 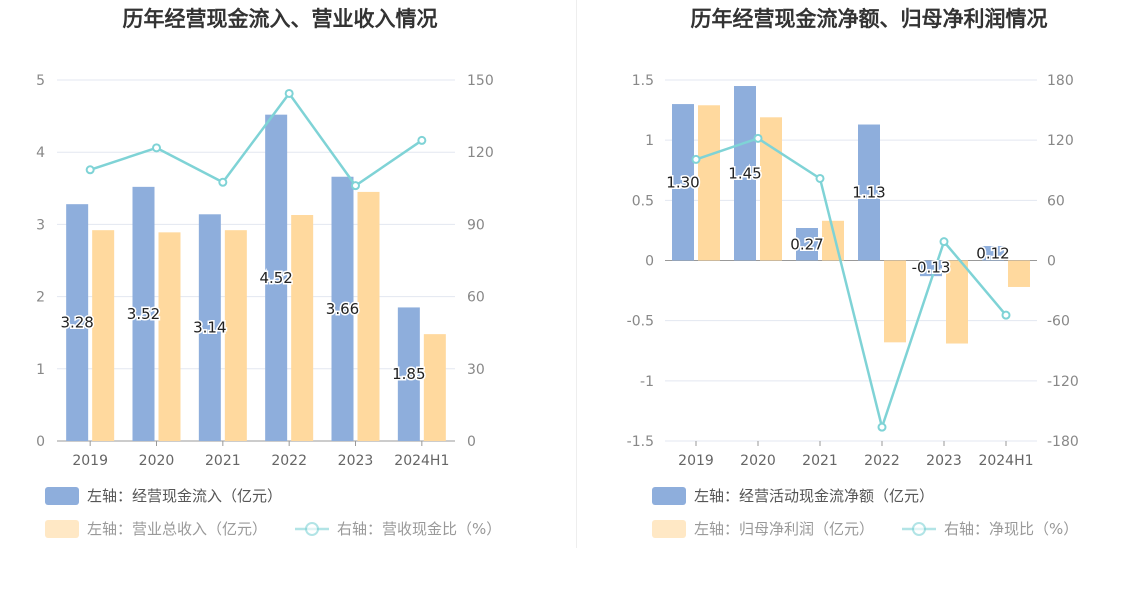 What do you see at coordinates (40, 81) in the screenshot?
I see `left-axis-tick-label: 5` at bounding box center [40, 81].